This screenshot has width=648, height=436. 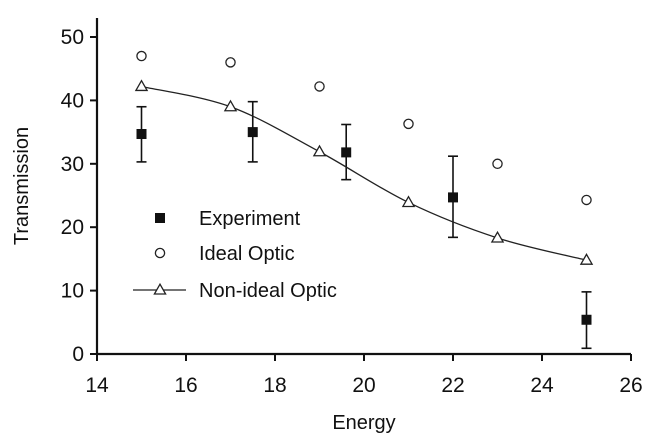 I want to click on legend-label: Ideal Optic, so click(x=247, y=254).